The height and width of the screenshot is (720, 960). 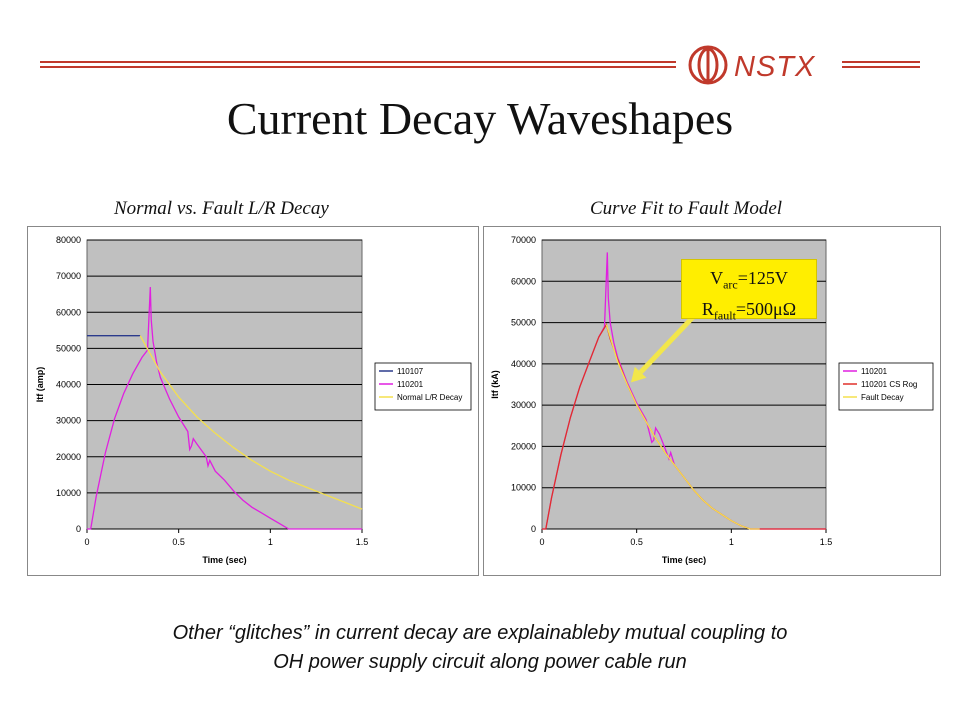 I want to click on callout-rfault-value: =500μΩ, so click(x=766, y=308).